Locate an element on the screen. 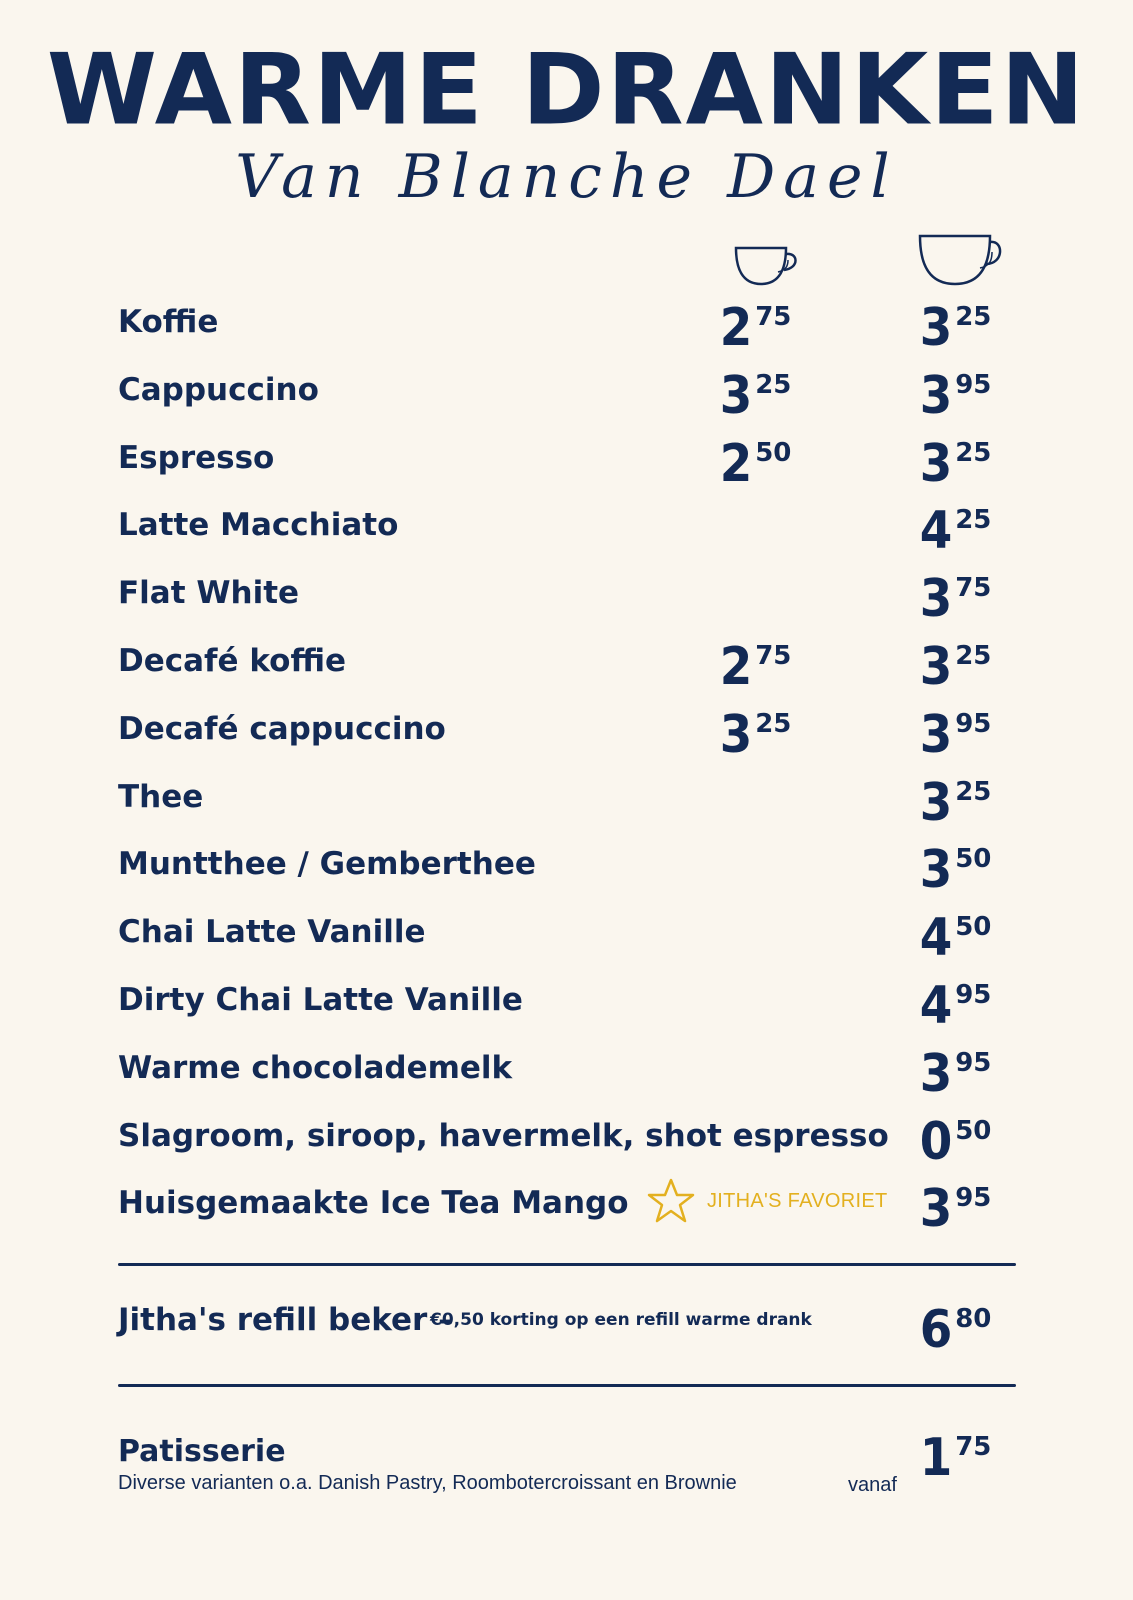 This screenshot has height=1600, width=1133. item-name: Koffie is located at coordinates (168, 322).